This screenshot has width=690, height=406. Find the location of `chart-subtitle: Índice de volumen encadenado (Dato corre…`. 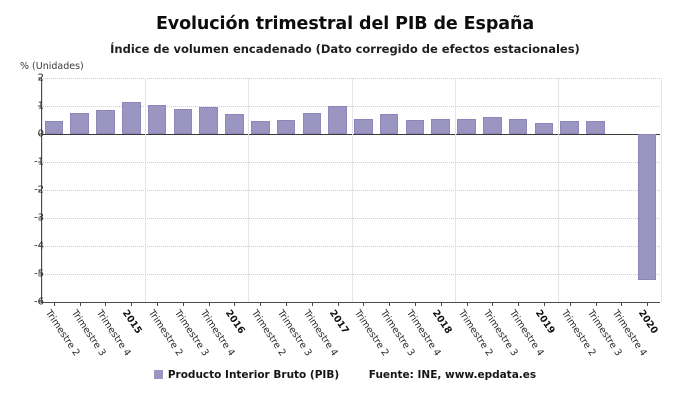

chart-subtitle: Índice de volumen encadenado (Dato corre… is located at coordinates (345, 49).